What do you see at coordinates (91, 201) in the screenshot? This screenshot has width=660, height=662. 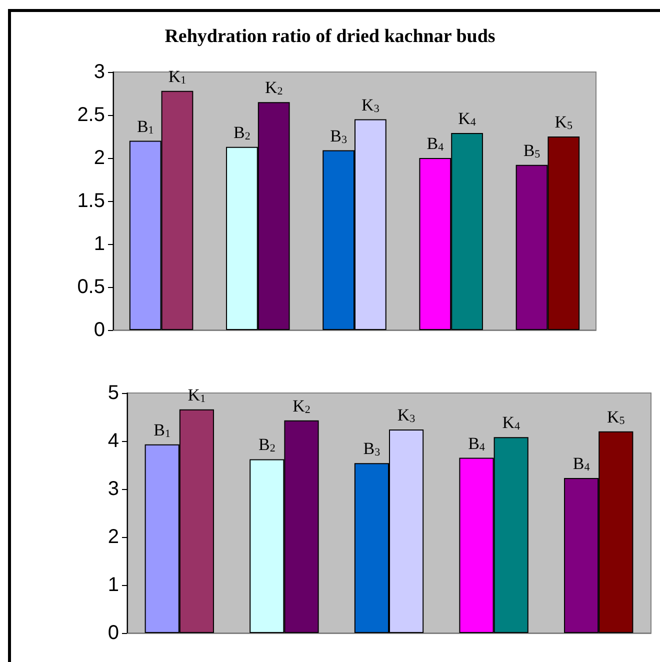 I see `y-tick-label: 1.5` at bounding box center [91, 201].